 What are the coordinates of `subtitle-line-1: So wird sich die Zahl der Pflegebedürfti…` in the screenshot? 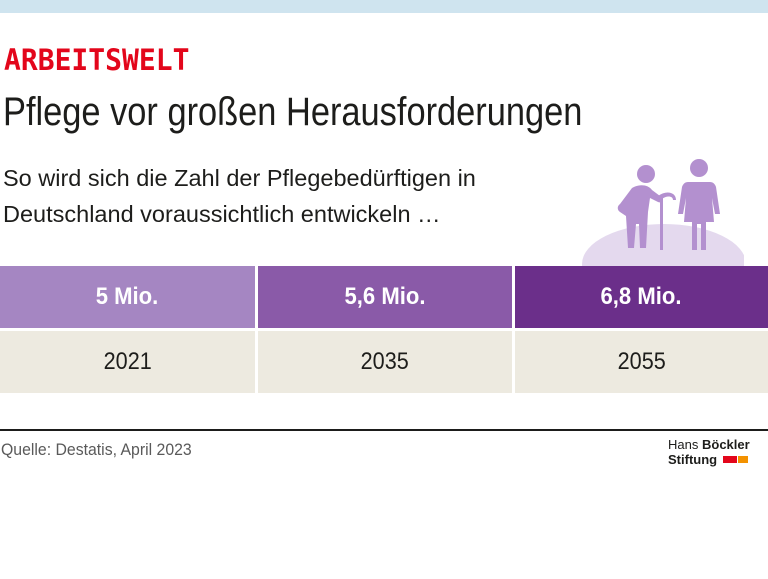 It's located at (239, 178).